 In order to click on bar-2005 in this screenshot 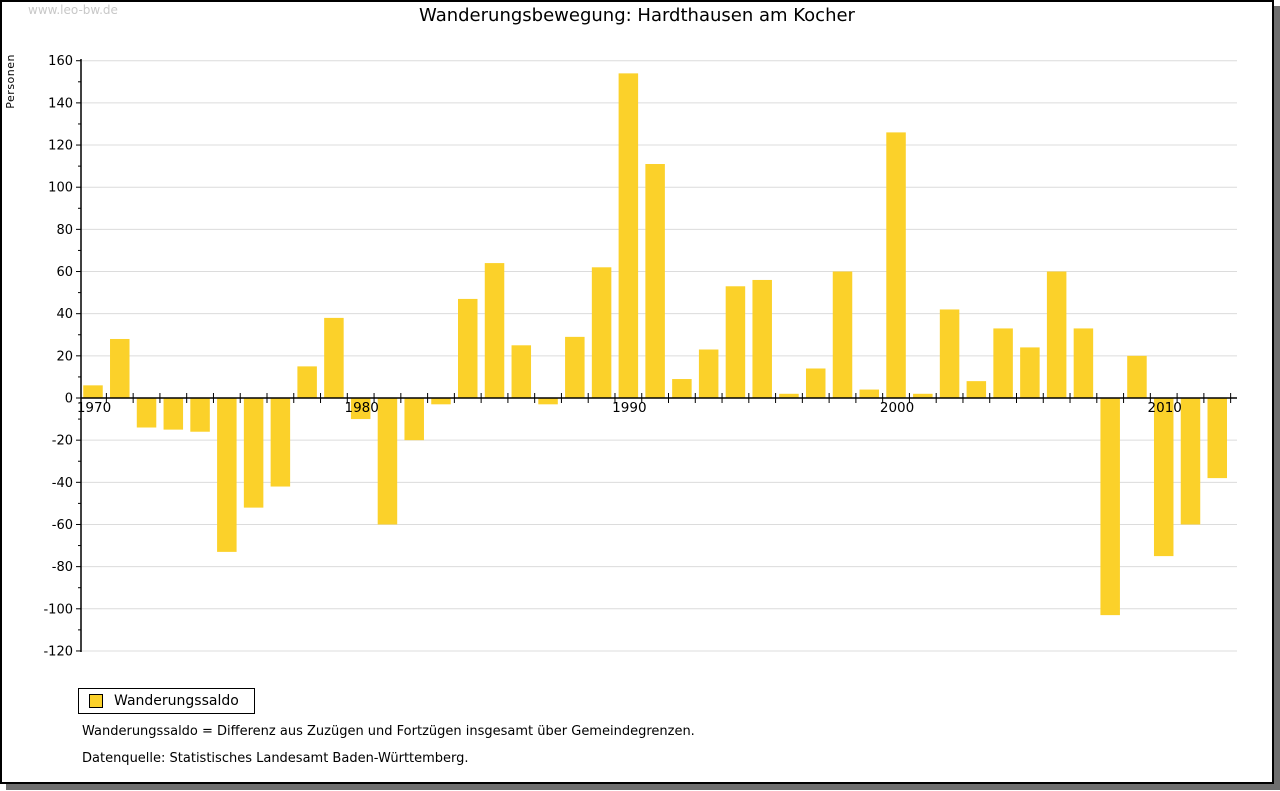, I will do `click(1030, 372)`.